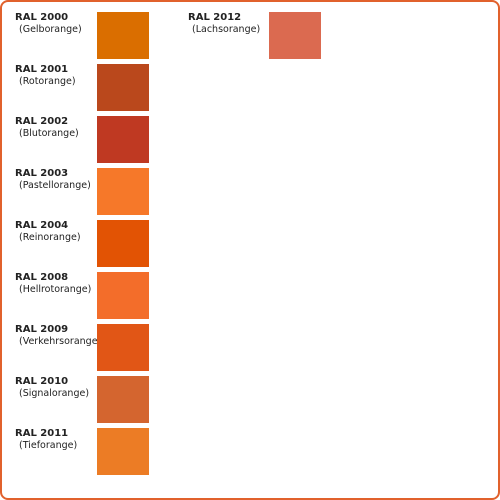 This screenshot has height=500, width=500. I want to click on color-code: RAL 2001, so click(42, 69).